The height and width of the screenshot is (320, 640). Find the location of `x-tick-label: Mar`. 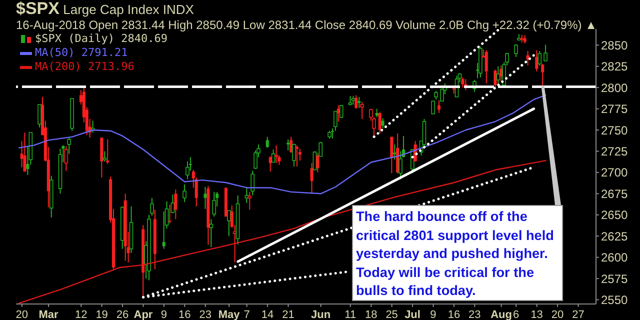

x-tick-label: Mar is located at coordinates (49, 314).